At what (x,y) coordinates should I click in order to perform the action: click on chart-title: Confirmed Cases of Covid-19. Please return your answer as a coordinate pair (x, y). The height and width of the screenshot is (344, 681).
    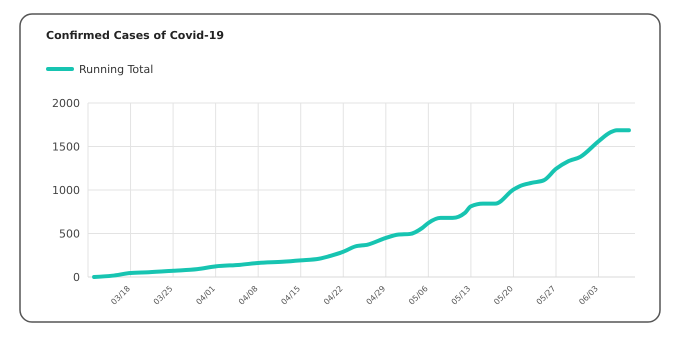
    Looking at the image, I should click on (135, 35).